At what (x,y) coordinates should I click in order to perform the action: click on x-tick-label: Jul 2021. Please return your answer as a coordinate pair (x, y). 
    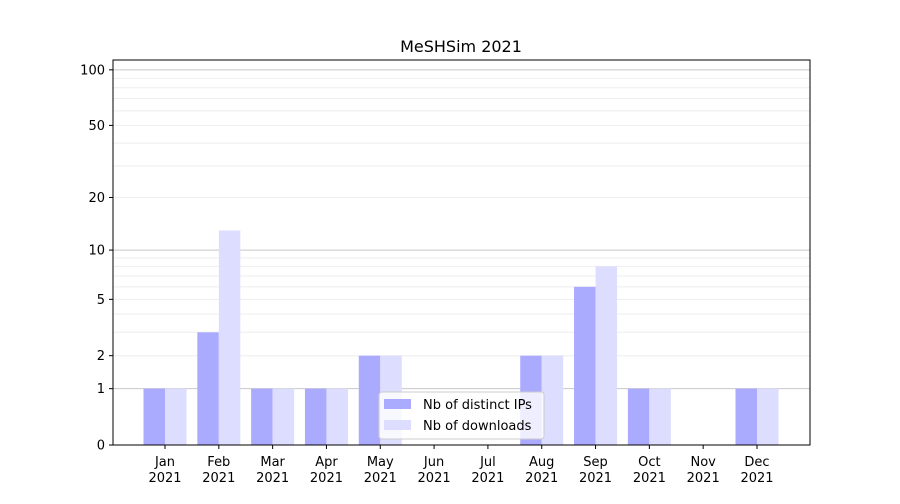
    Looking at the image, I should click on (487, 470).